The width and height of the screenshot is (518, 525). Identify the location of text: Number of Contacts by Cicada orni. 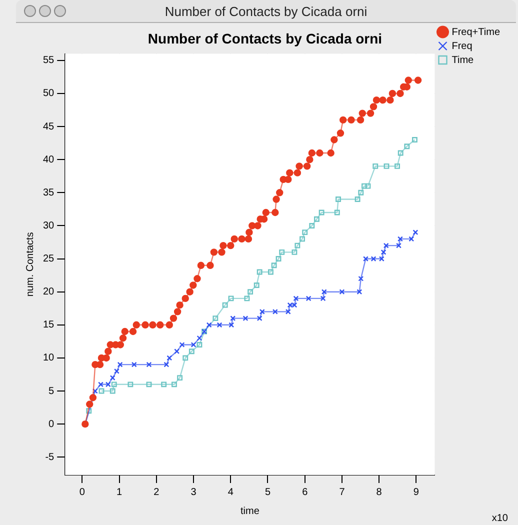
(266, 11).